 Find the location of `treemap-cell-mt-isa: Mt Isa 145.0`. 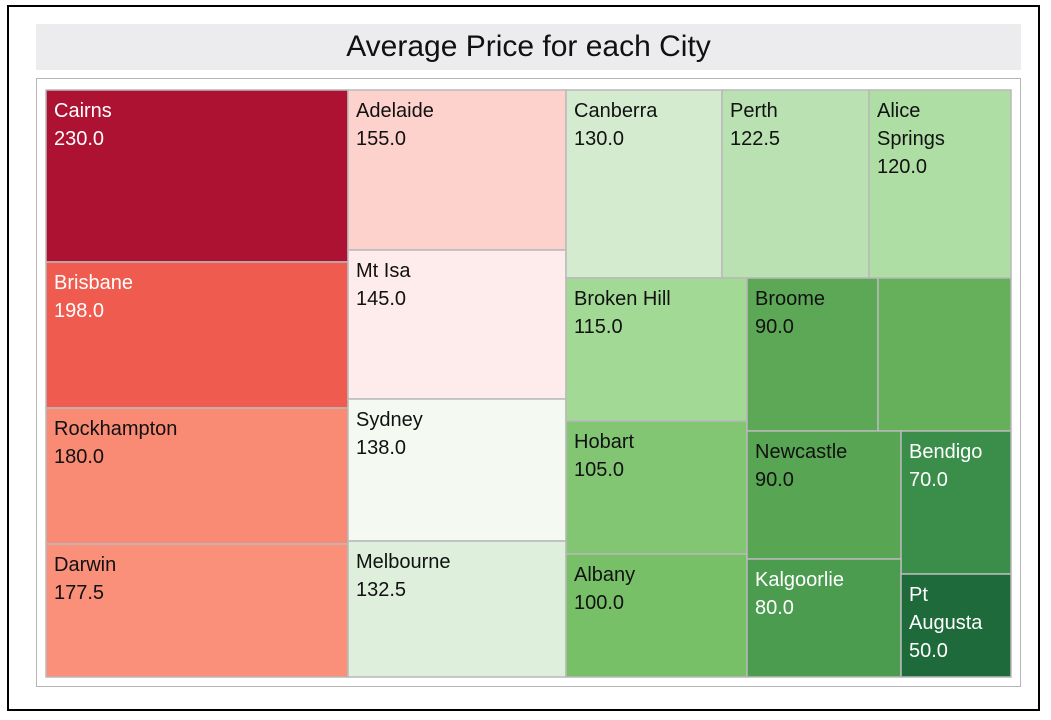

treemap-cell-mt-isa: Mt Isa 145.0 is located at coordinates (457, 324).